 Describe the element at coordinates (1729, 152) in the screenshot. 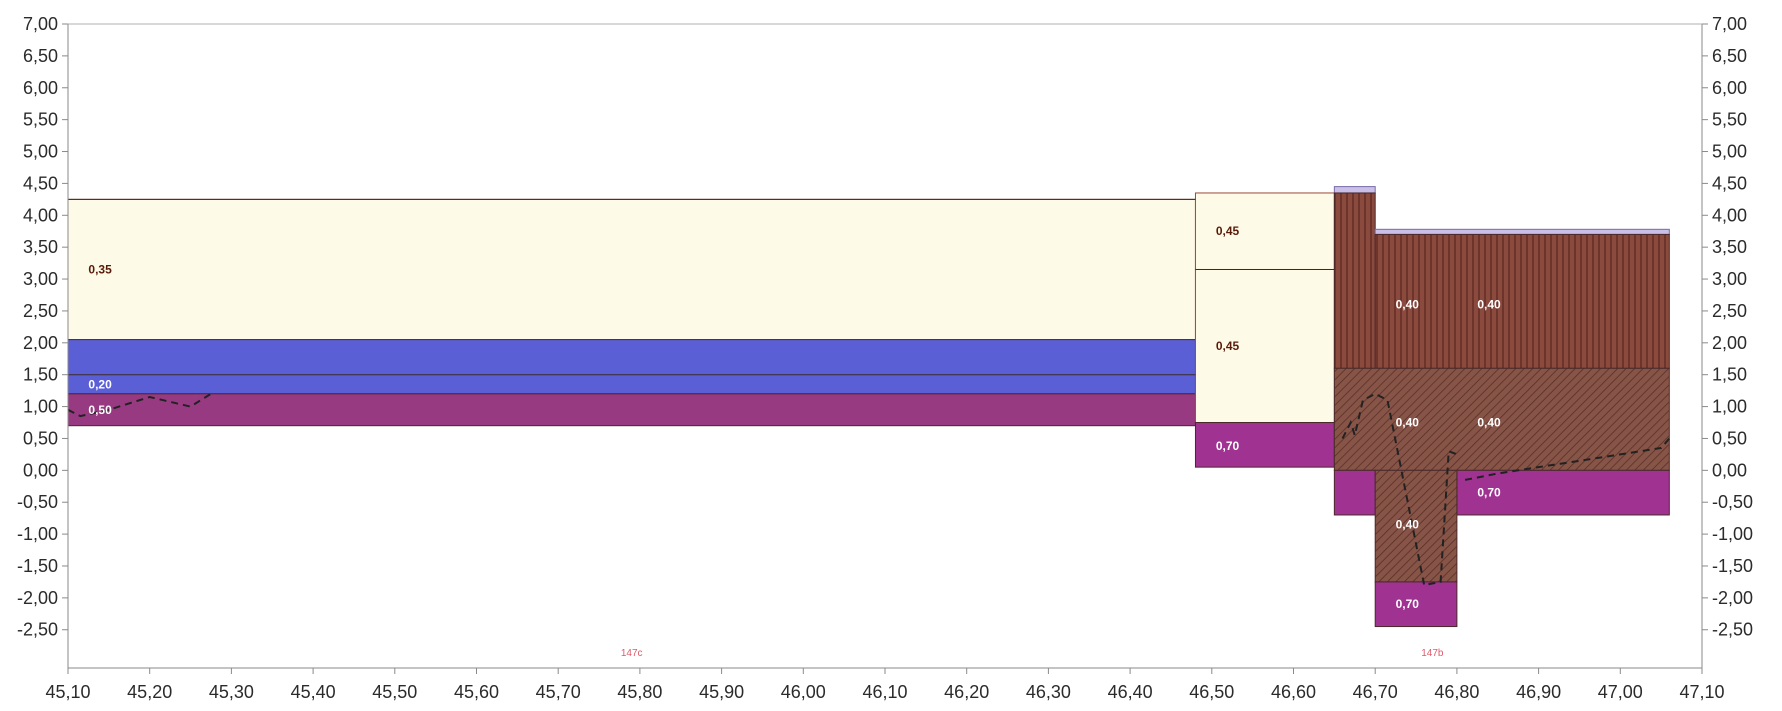

I see `y-tick-label-right: 5,00` at that location.